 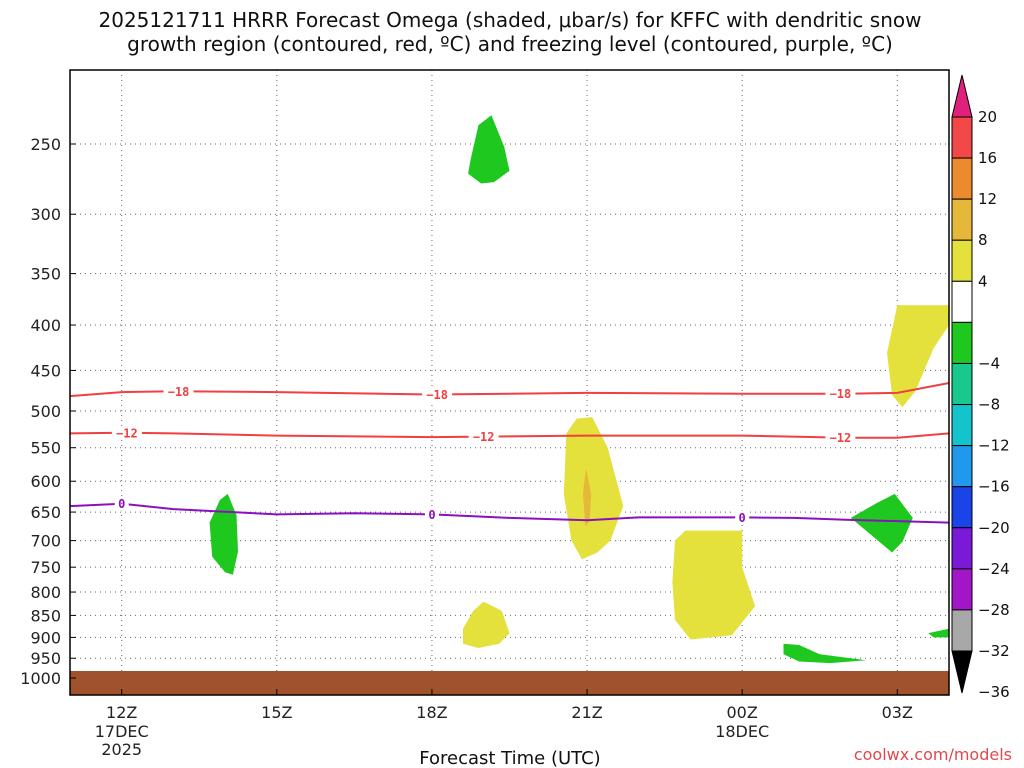 I want to click on x-year-label-12Z: 2025, so click(x=121, y=749).